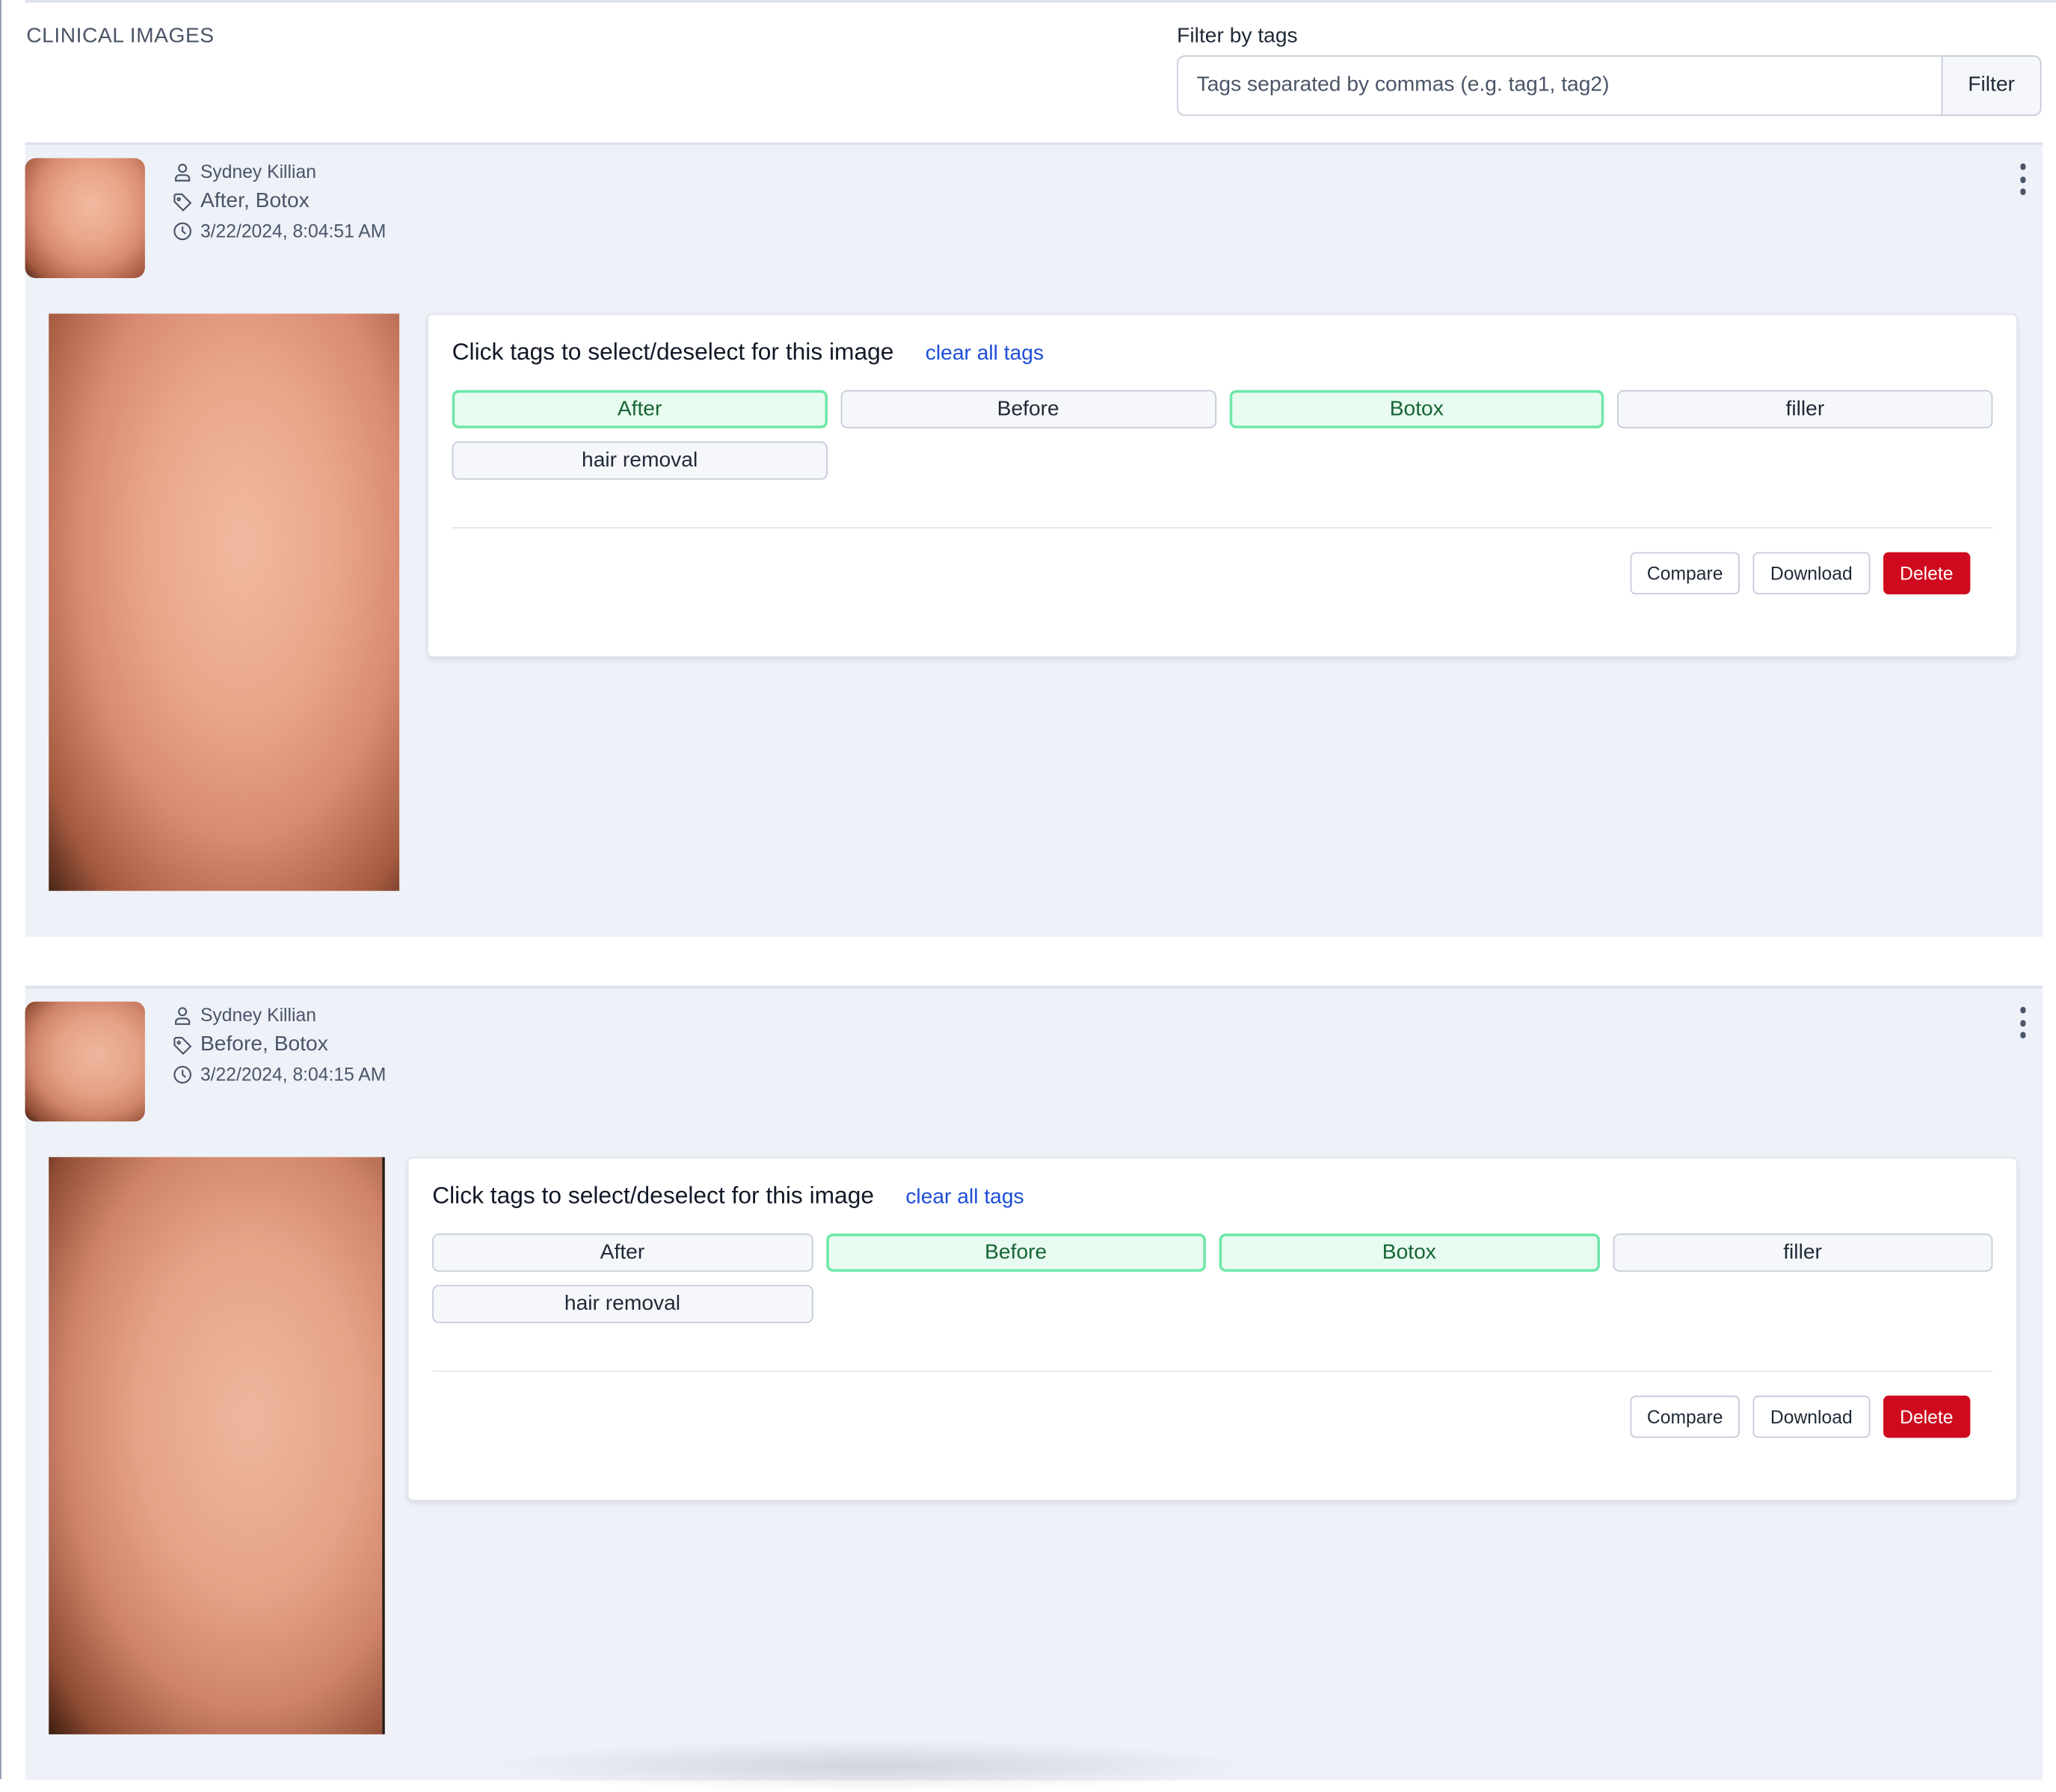 Image resolution: width=2056 pixels, height=1792 pixels. Describe the element at coordinates (1559, 86) in the screenshot. I see `filter-tags-input` at that location.